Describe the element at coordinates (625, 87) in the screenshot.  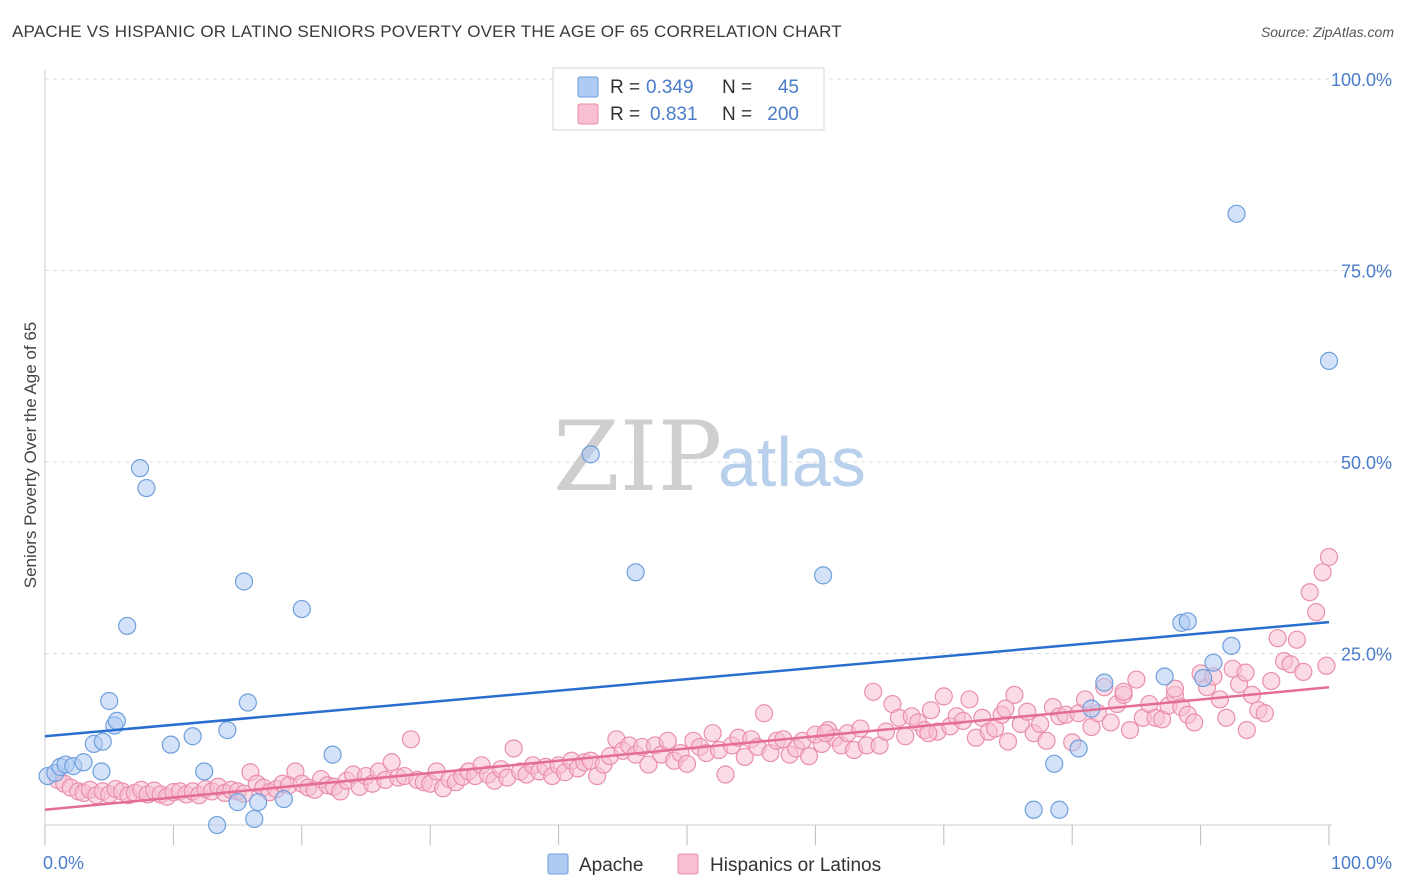
I see `legend-r-label-apache: R =` at that location.